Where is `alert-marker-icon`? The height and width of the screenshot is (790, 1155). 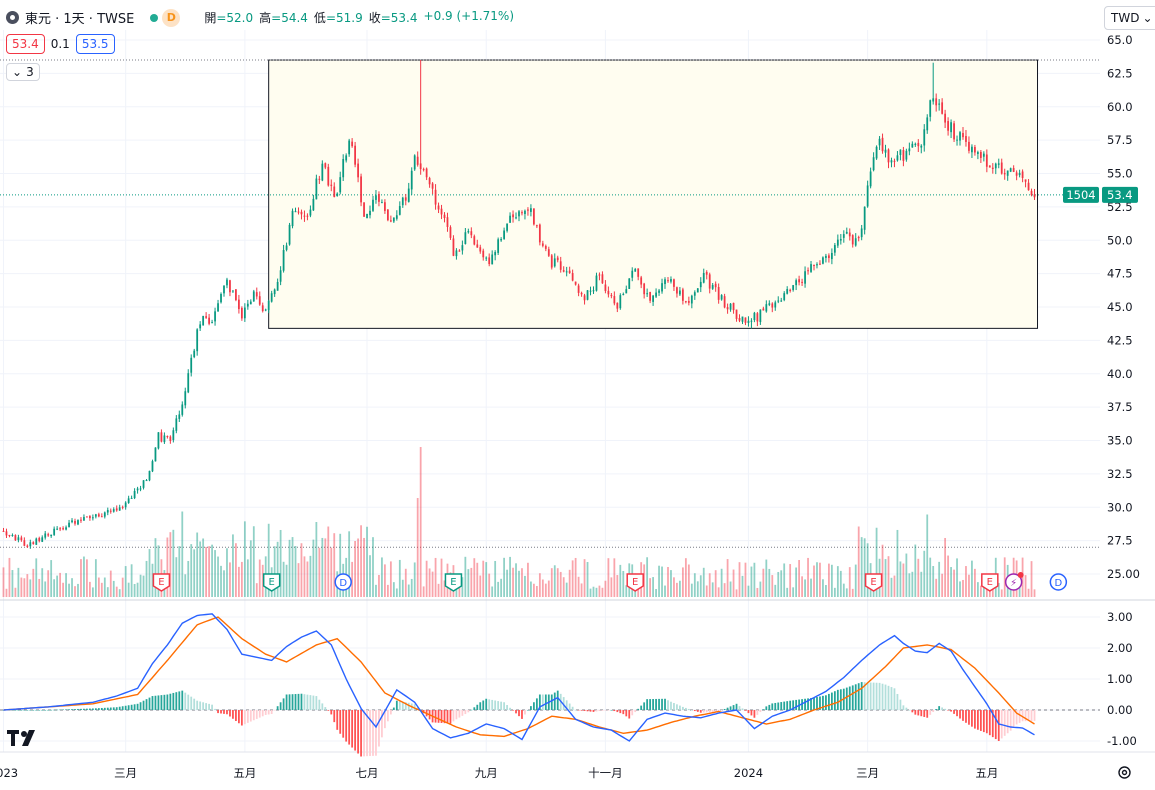
alert-marker-icon is located at coordinates (1013, 582).